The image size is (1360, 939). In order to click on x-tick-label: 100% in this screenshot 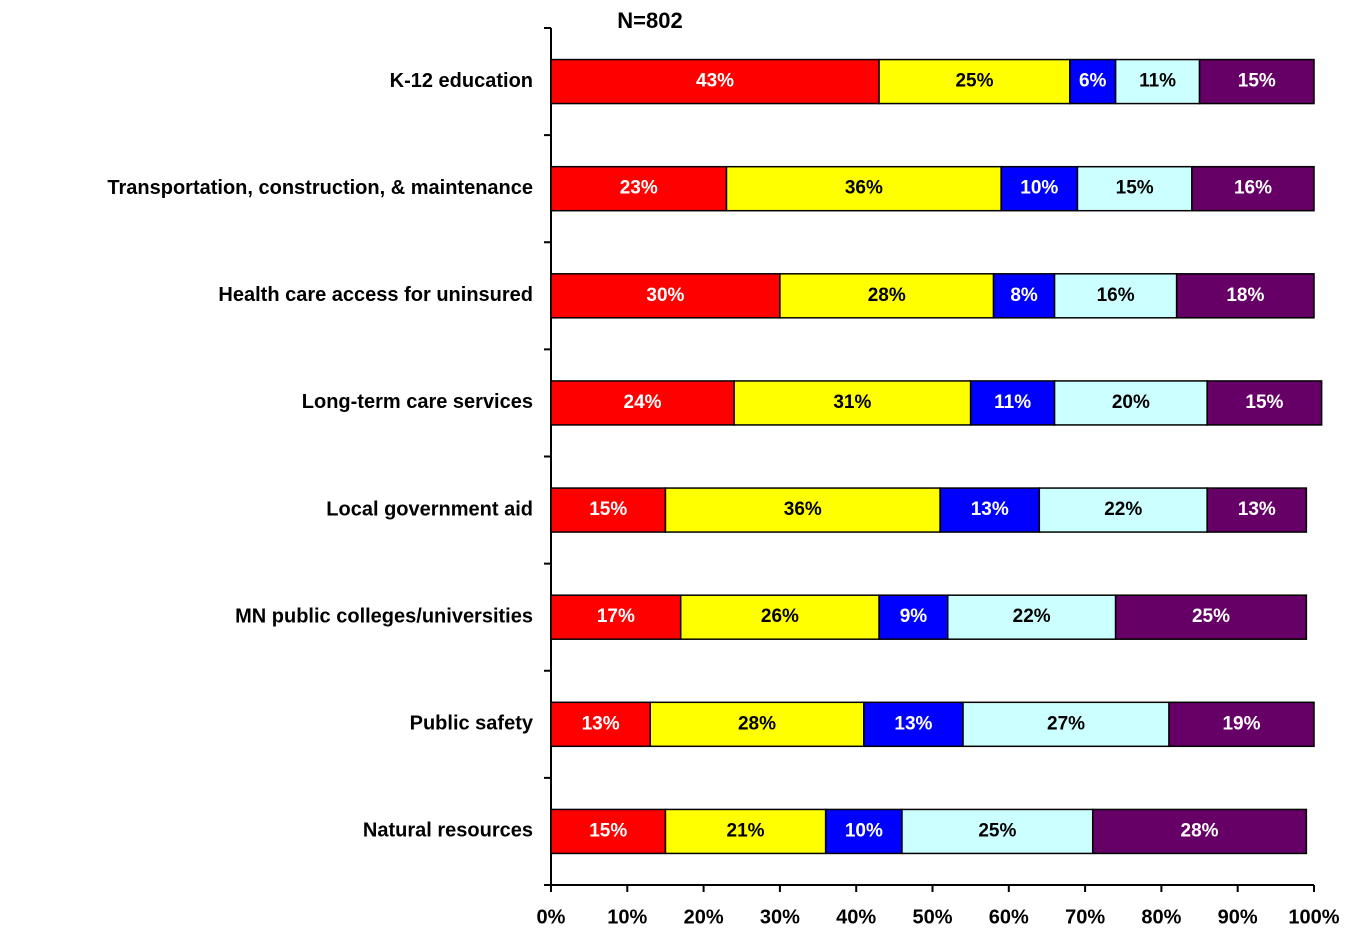, I will do `click(1313, 917)`.